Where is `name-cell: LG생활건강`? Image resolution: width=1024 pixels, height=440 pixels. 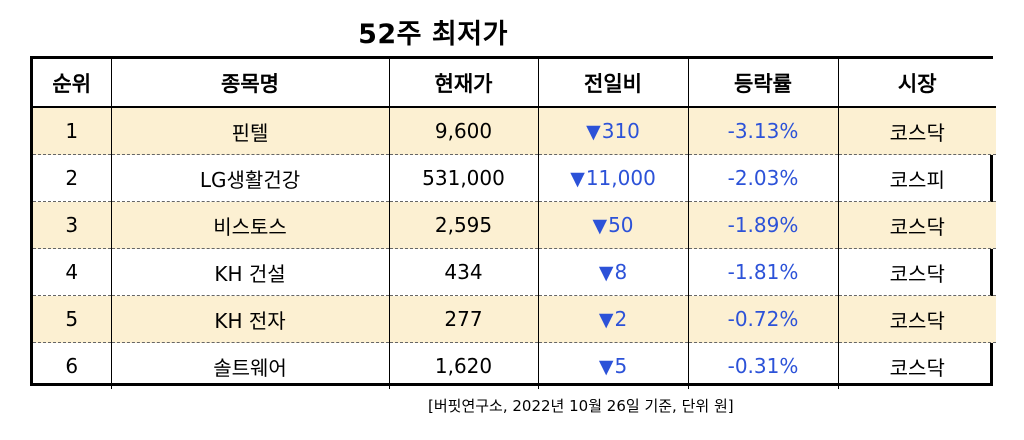
name-cell: LG생활건강 is located at coordinates (249, 178).